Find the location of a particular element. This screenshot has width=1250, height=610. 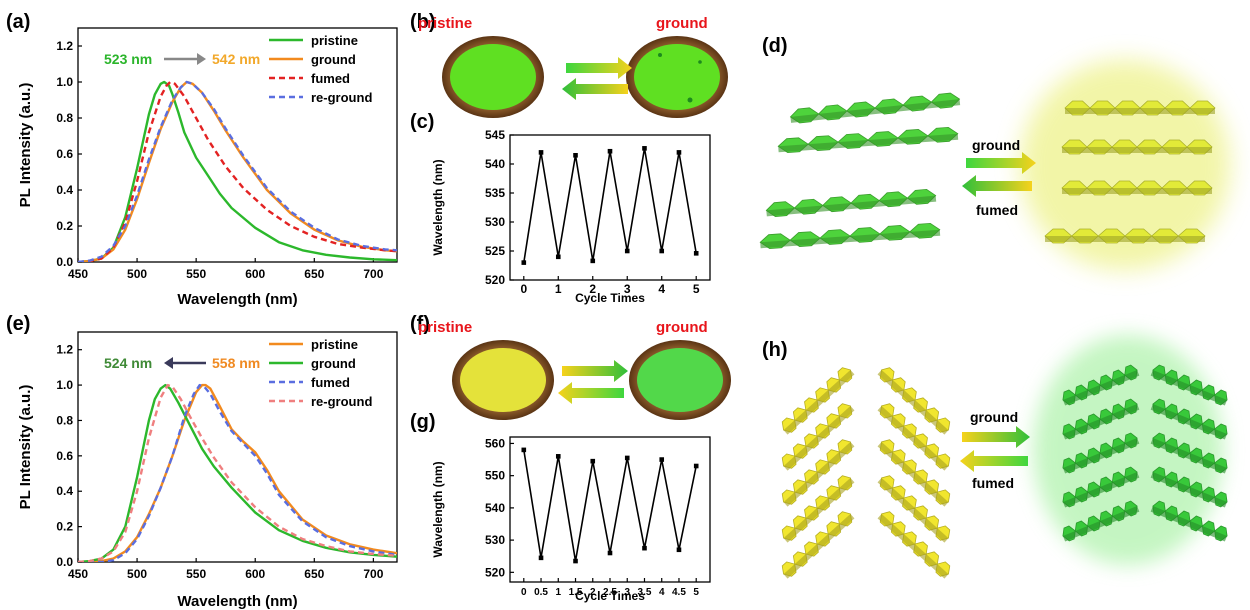

x-tick-label-e: 450 is located at coordinates (78, 574).